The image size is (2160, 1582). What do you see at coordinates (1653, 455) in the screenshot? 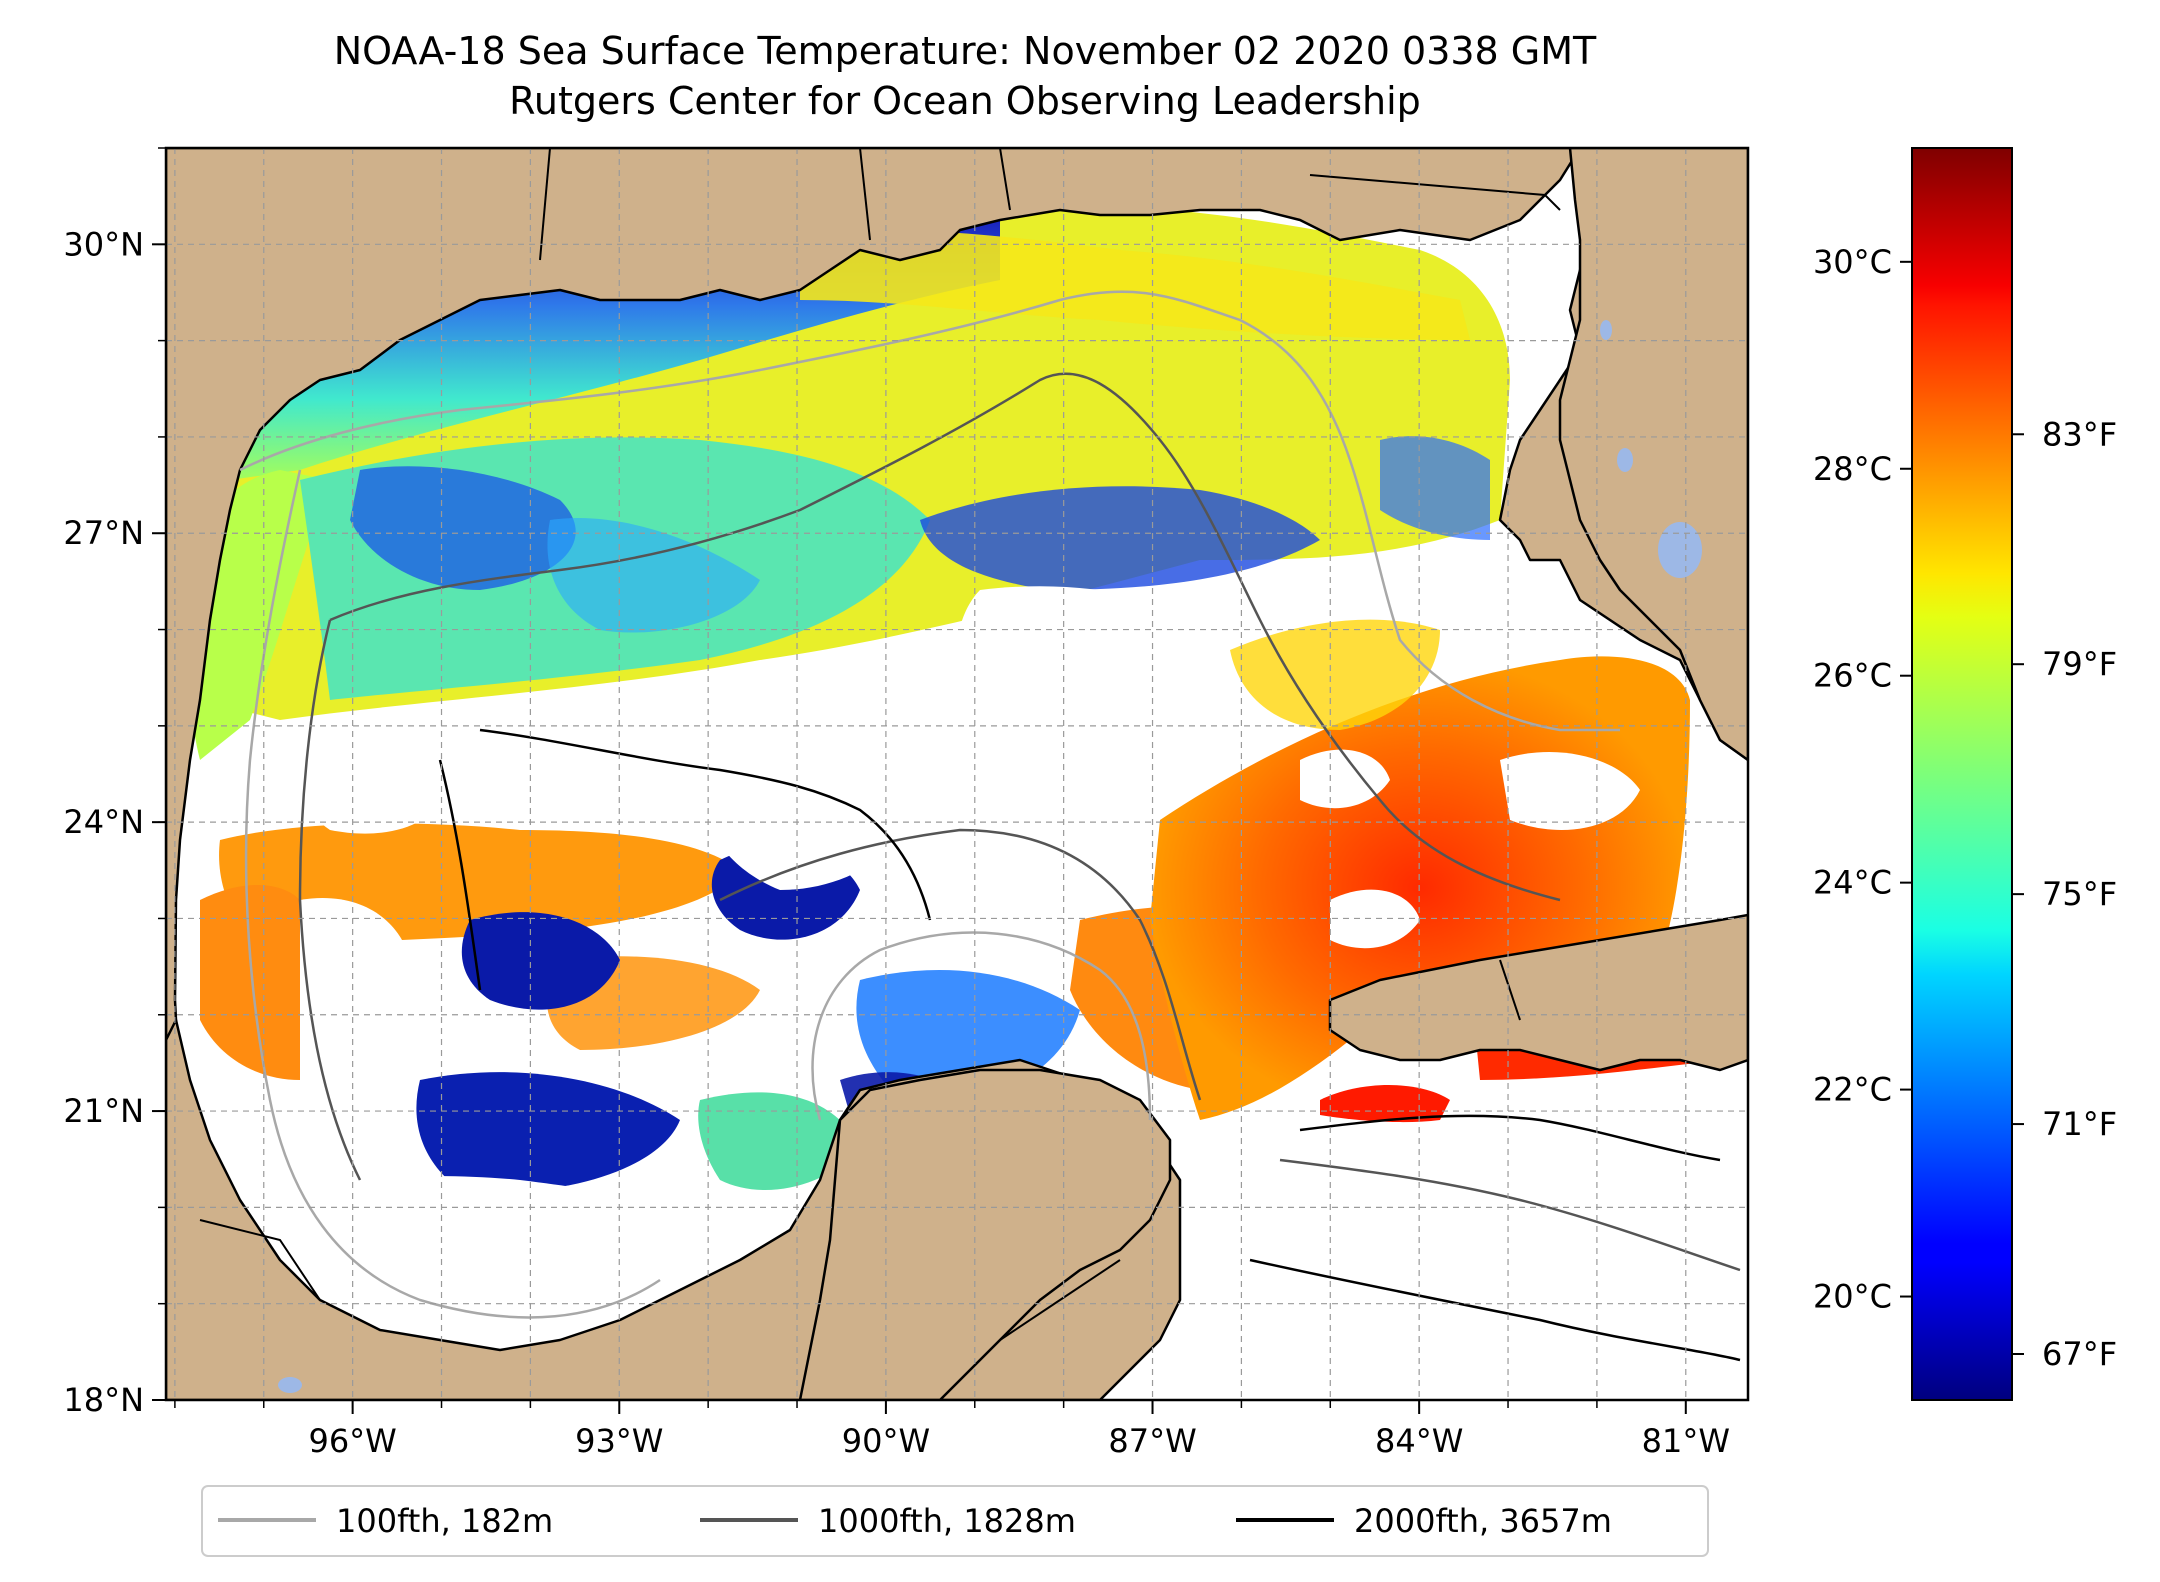
I see `land-florida` at bounding box center [1653, 455].